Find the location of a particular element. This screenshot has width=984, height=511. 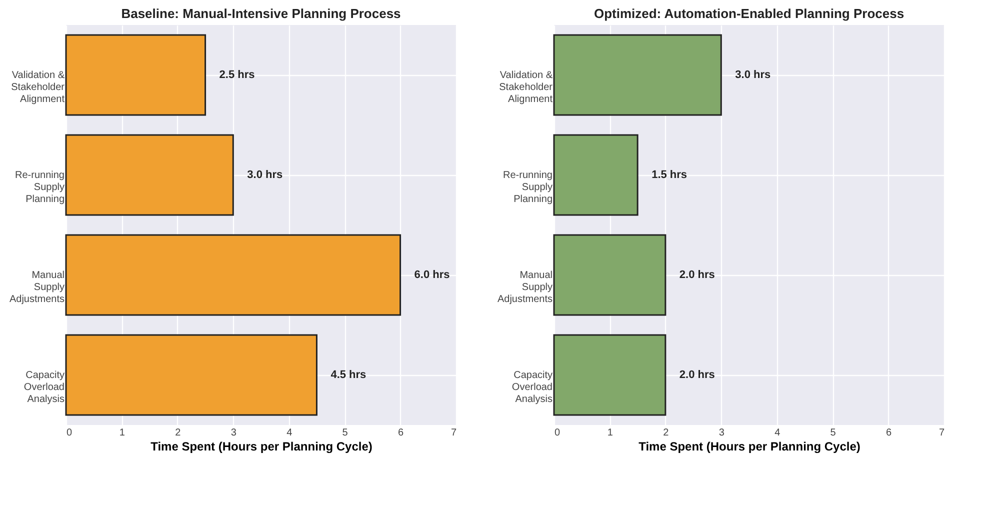

data-label: 1.5 hrs is located at coordinates (670, 175).